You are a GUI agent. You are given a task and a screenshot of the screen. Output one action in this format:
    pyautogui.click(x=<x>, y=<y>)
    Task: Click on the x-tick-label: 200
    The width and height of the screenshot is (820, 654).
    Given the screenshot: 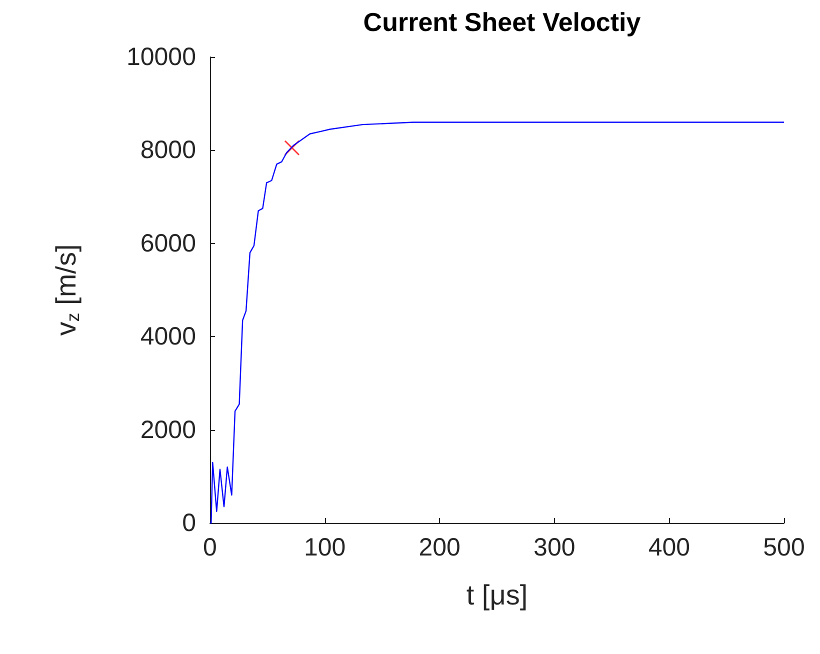 What is the action you would take?
    pyautogui.click(x=439, y=548)
    